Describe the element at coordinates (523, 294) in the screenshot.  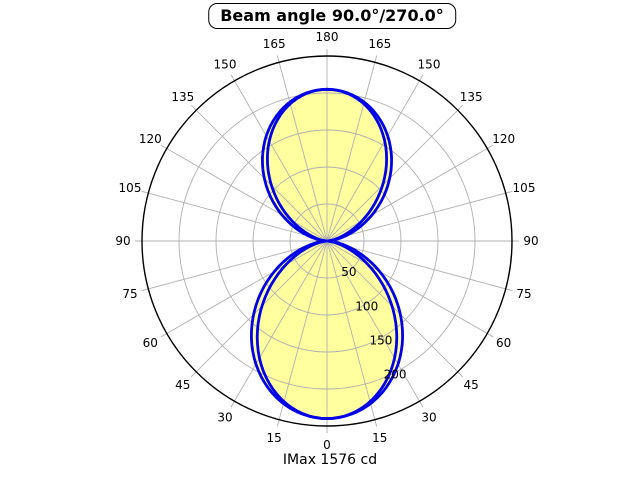
I see `angle-tick-label-285: 75` at that location.